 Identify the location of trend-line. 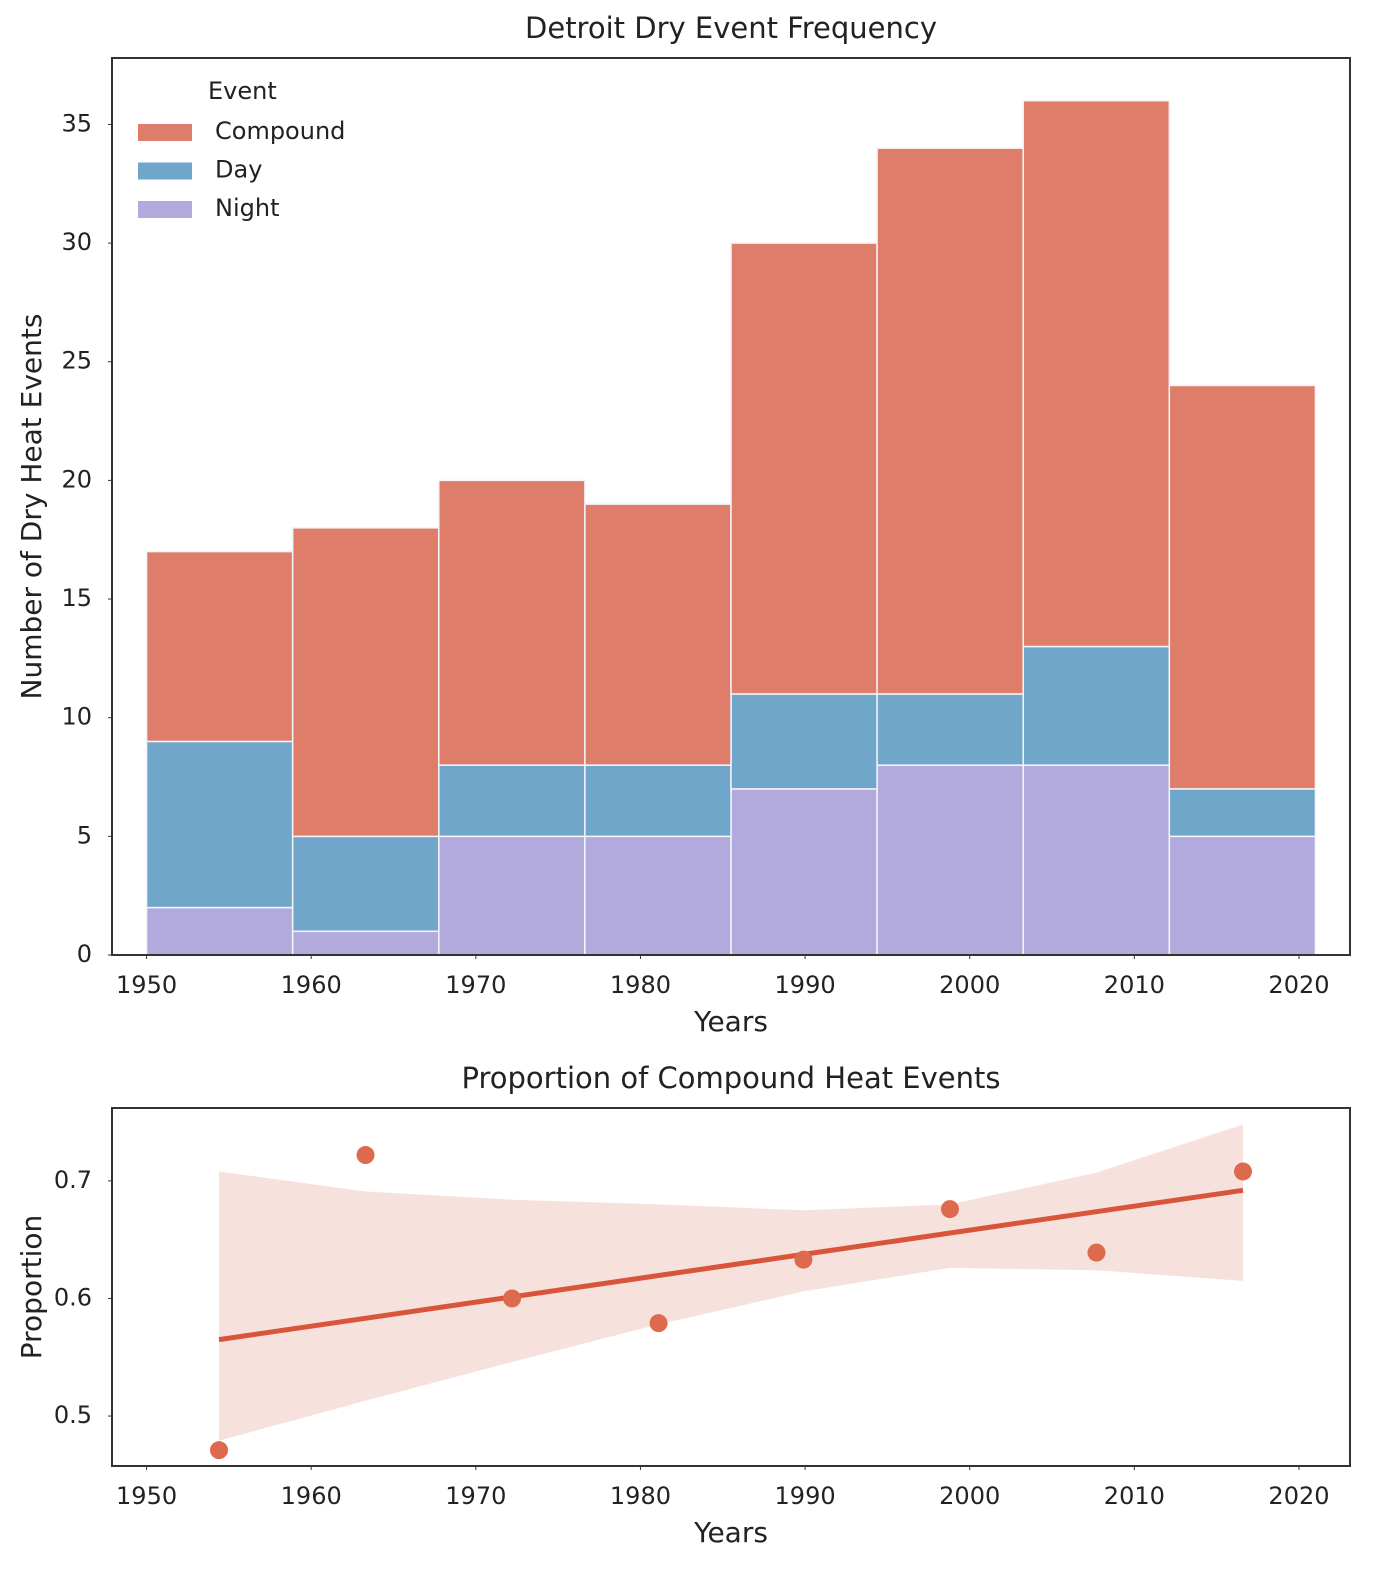
(731, 1265).